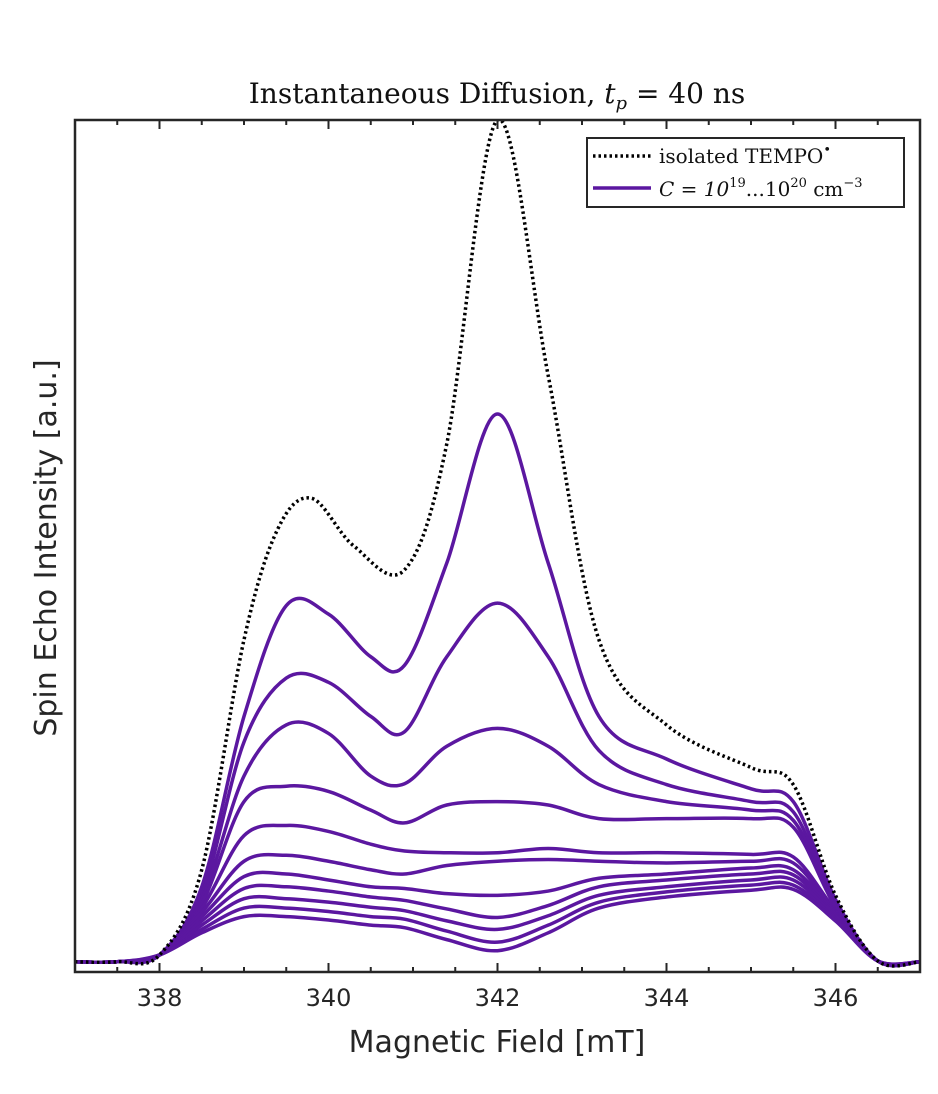 The width and height of the screenshot is (938, 1094). I want to click on x-tick-label: 342, so click(498, 998).